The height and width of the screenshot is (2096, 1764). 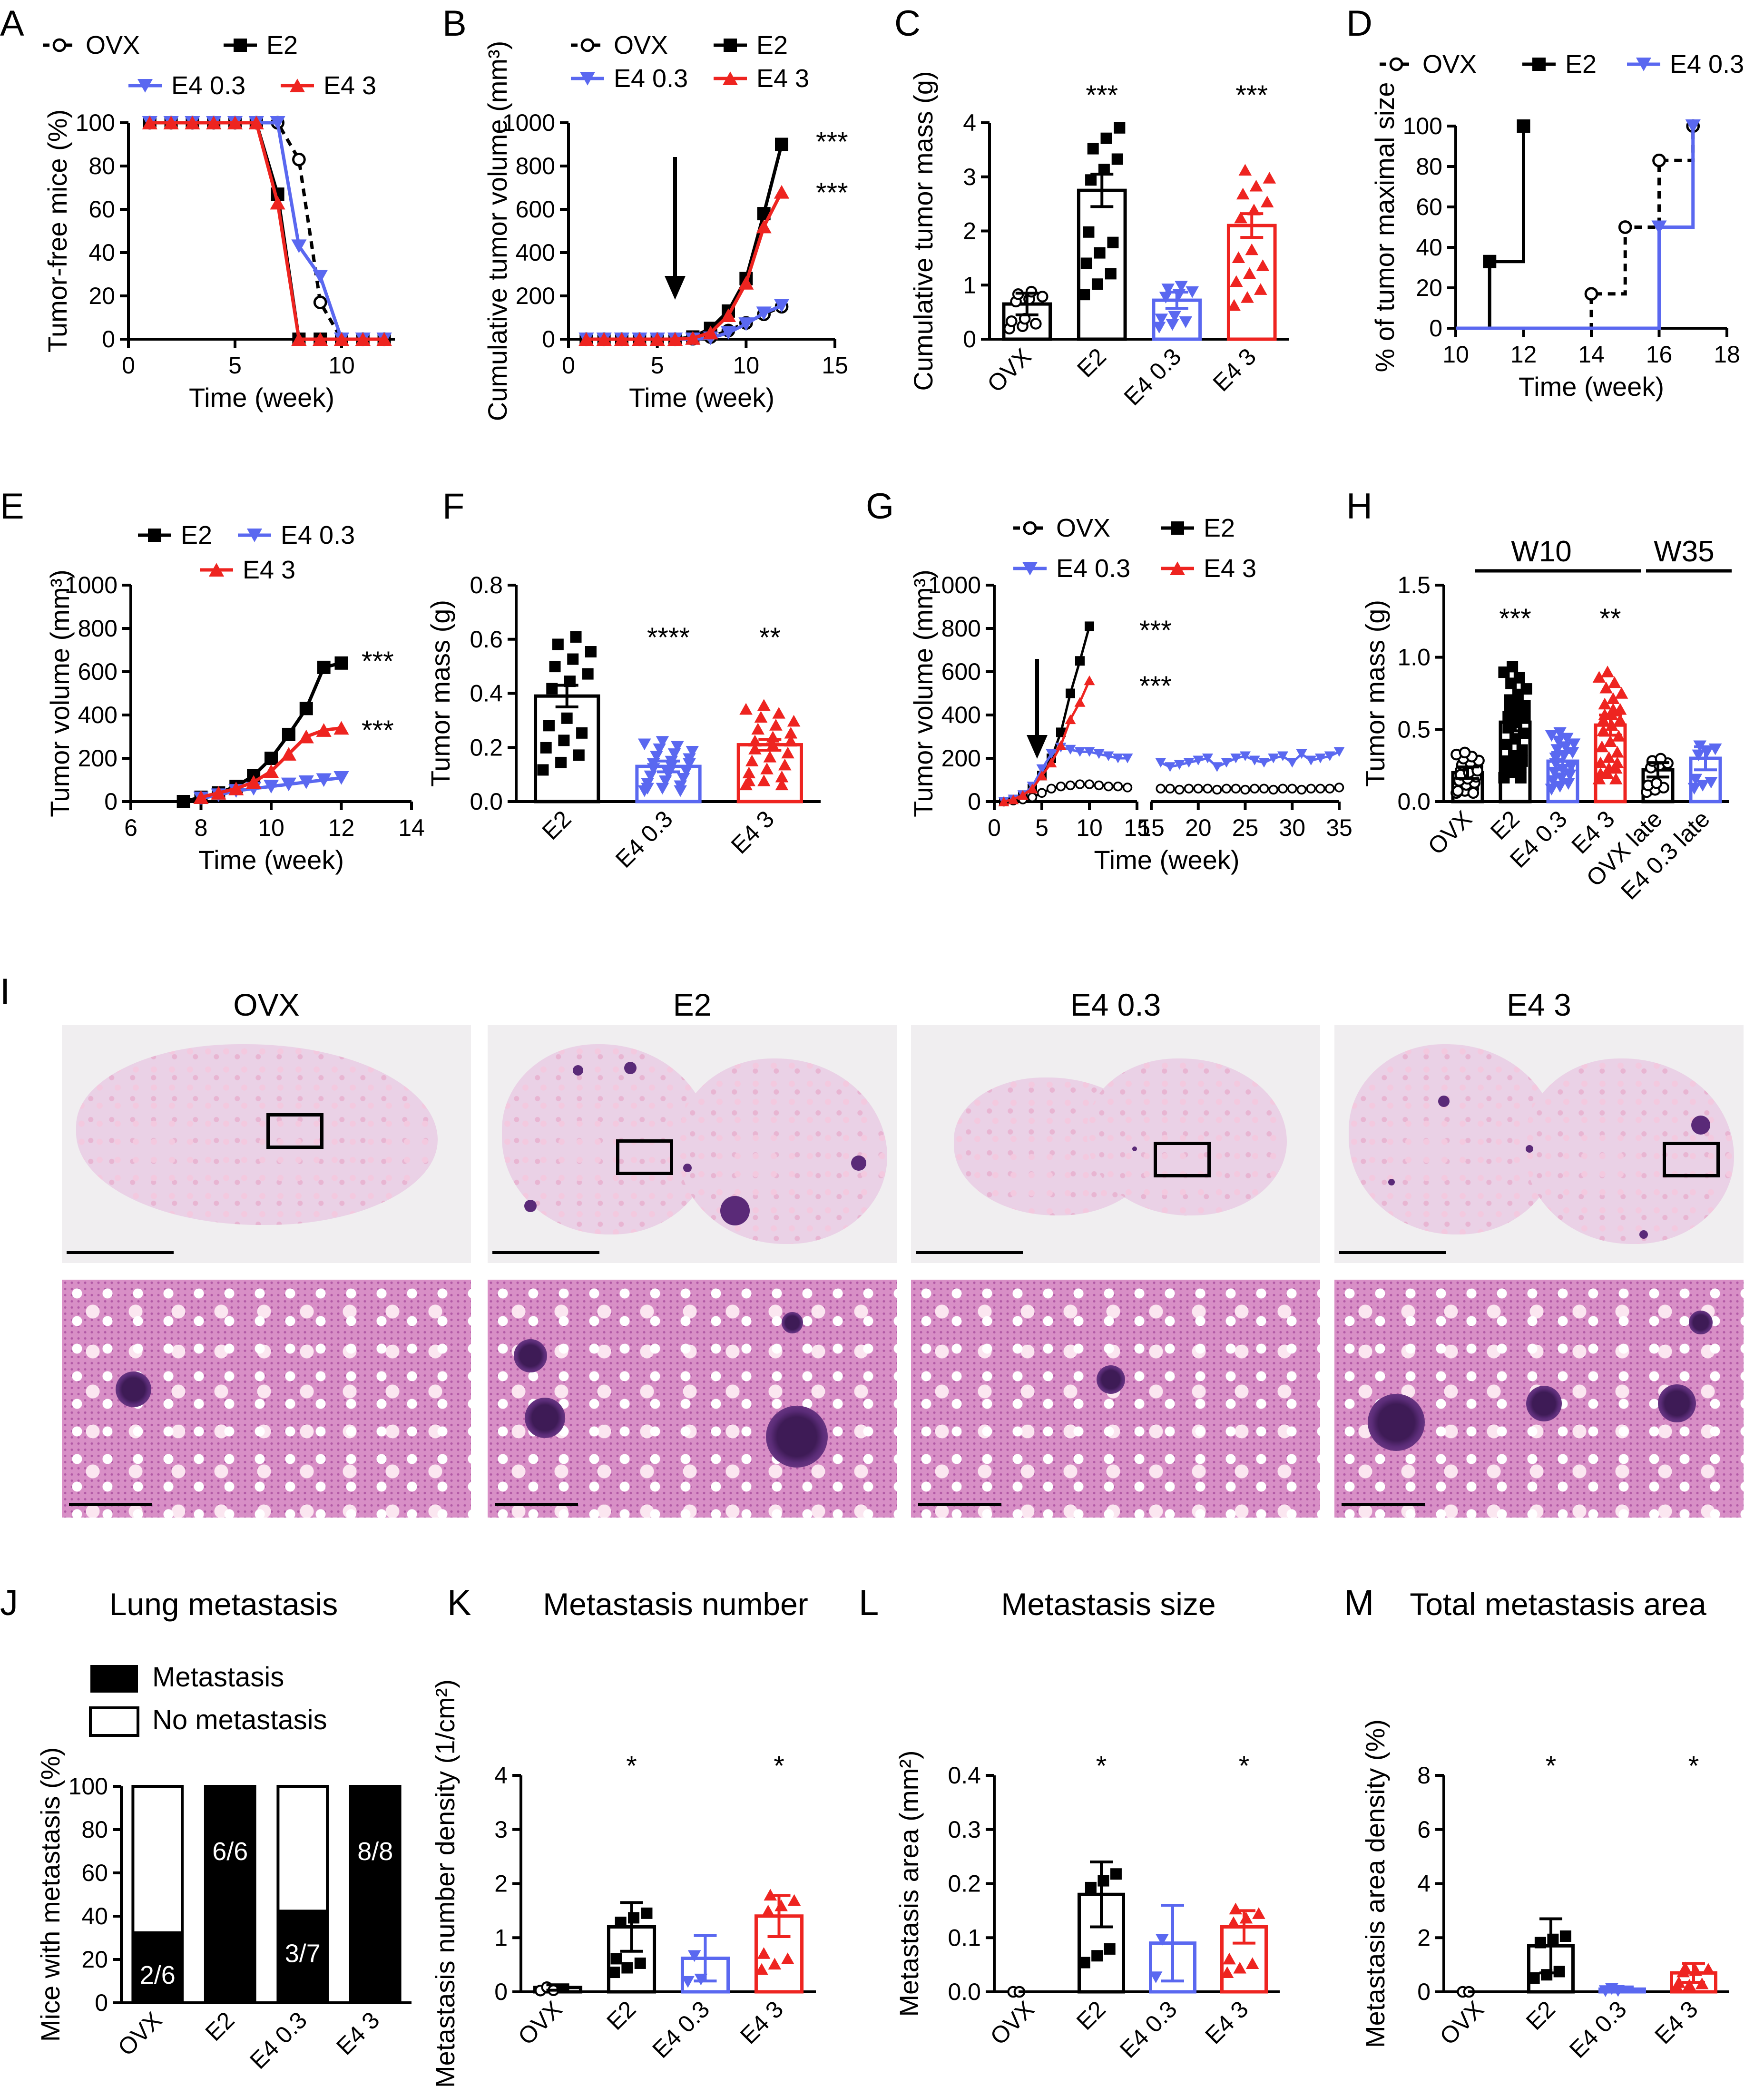 What do you see at coordinates (969, 285) in the screenshot?
I see `y-tick-label: 1` at bounding box center [969, 285].